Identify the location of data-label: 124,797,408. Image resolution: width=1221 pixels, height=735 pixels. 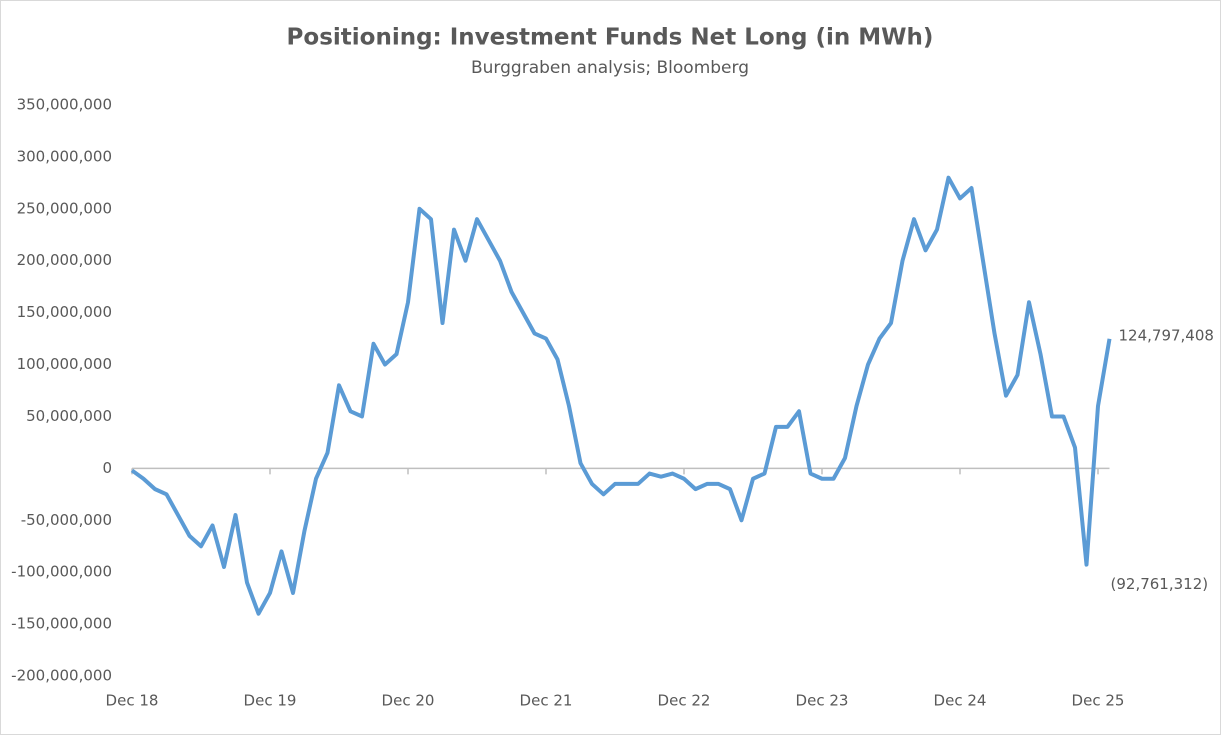
(1166, 335).